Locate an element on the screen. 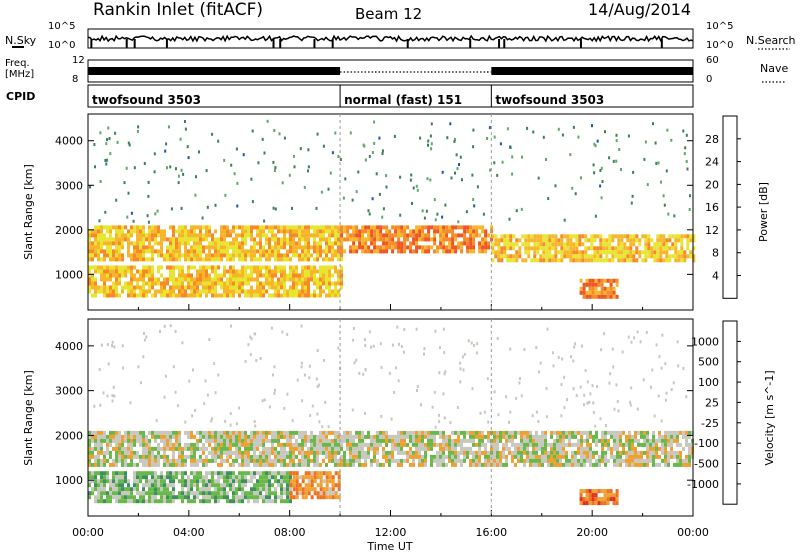 This screenshot has width=800, height=554. velocity-y-axis-label: Slant Range [km] is located at coordinates (28, 418).